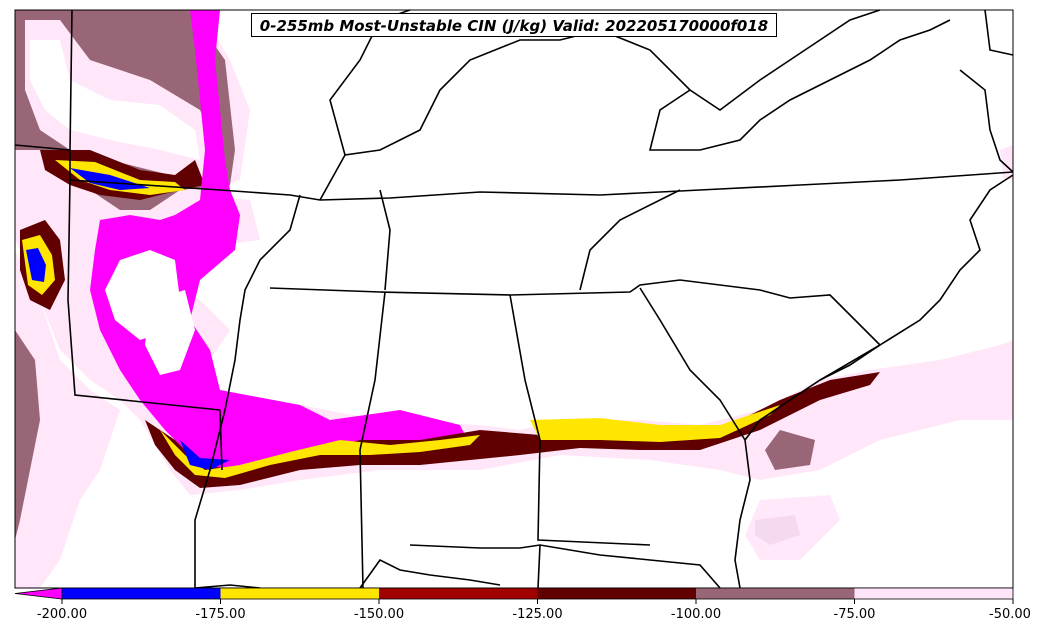 The height and width of the screenshot is (633, 1044). I want to click on colorbar, so click(514, 595).